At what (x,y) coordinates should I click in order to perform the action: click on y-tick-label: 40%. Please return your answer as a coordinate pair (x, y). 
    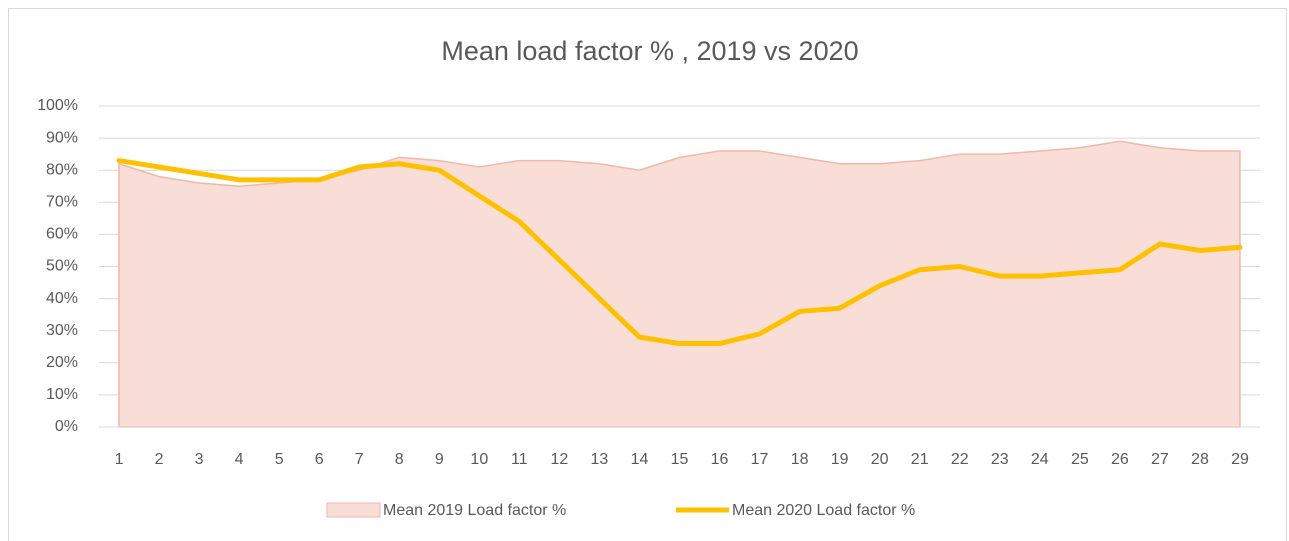
    Looking at the image, I should click on (62, 298).